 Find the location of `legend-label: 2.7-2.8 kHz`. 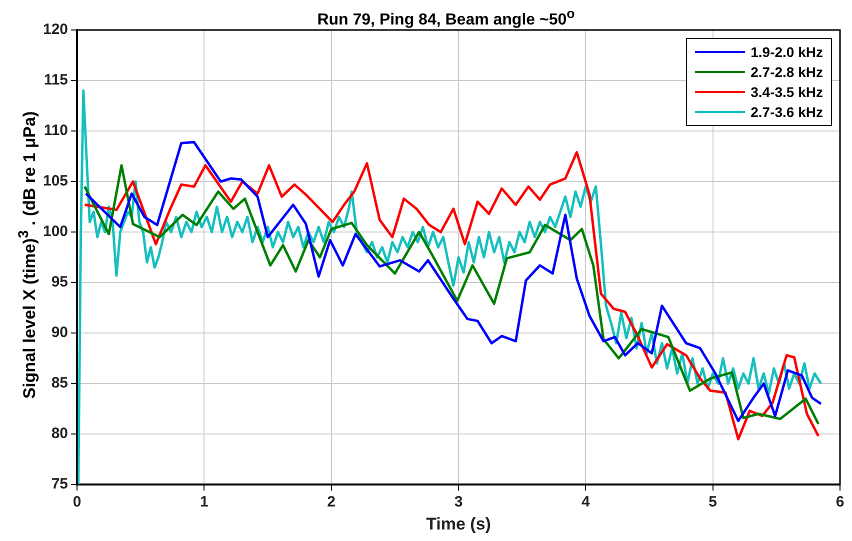

legend-label: 2.7-2.8 kHz is located at coordinates (786, 72).